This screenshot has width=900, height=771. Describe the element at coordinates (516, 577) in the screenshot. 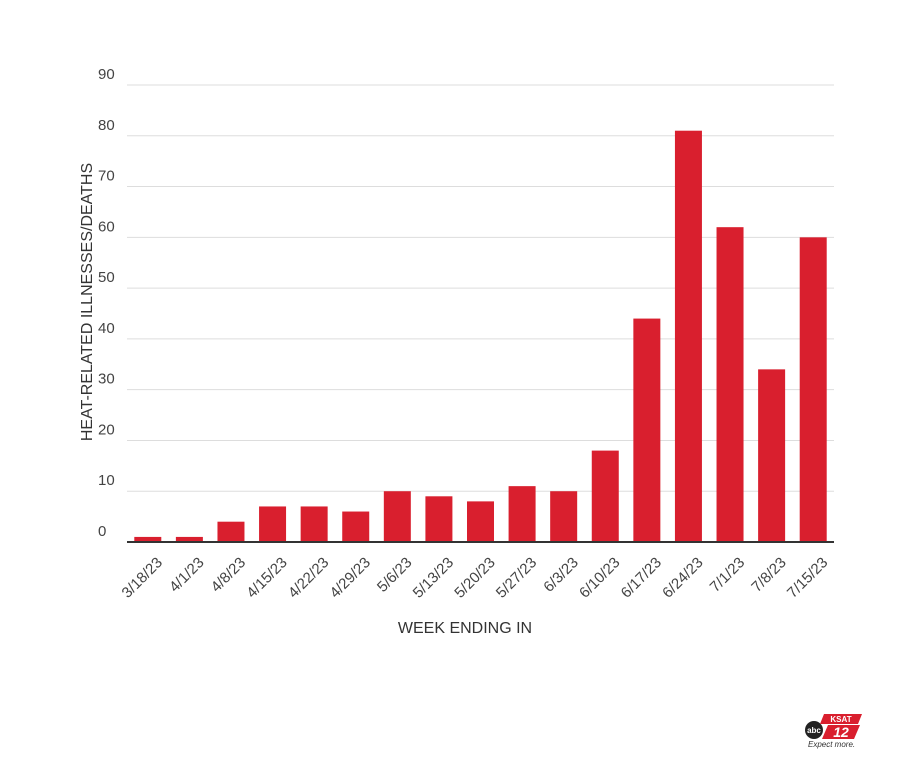

I see `x-tick-label: 5/27/23` at that location.